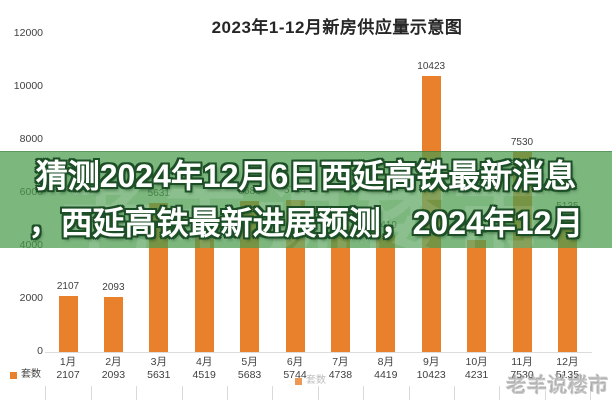 The width and height of the screenshot is (612, 400). I want to click on x-axis-label-2月: 2月, so click(113, 362).